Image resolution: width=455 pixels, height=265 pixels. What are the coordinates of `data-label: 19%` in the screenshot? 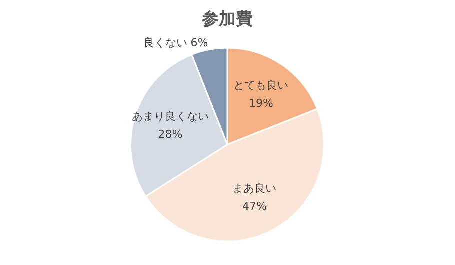 It's located at (261, 103).